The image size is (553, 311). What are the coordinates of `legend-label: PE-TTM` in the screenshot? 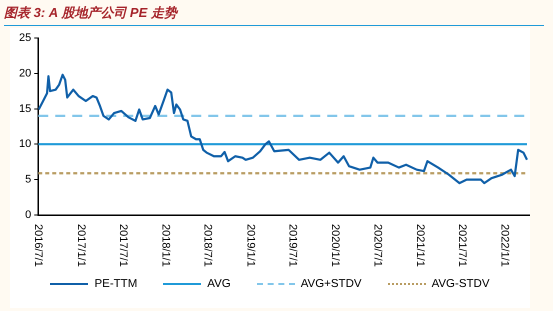 It's located at (116, 284).